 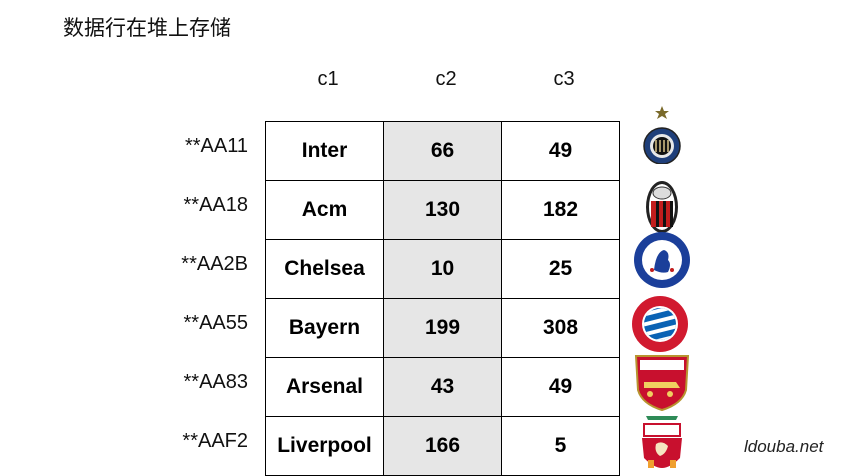 I want to click on cell-c1: Inter, so click(x=324, y=151).